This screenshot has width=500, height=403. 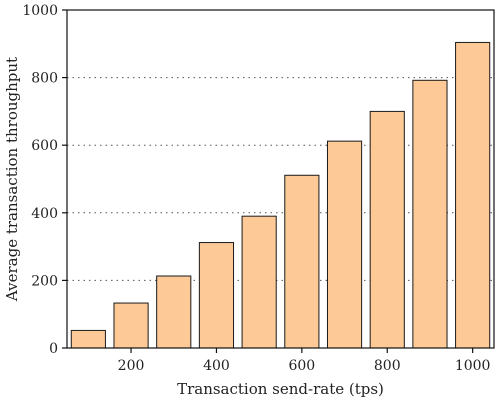 I want to click on y-tick-label-800: 800, so click(x=44, y=79).